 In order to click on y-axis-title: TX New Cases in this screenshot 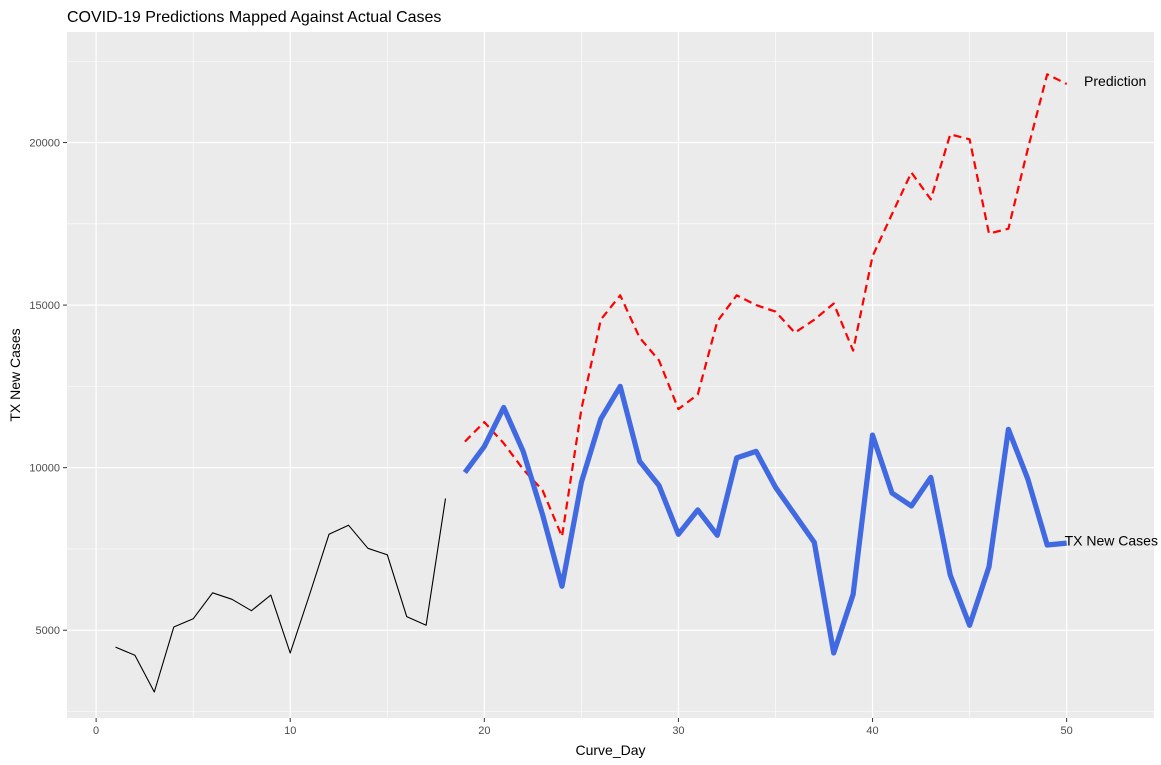, I will do `click(15, 374)`.